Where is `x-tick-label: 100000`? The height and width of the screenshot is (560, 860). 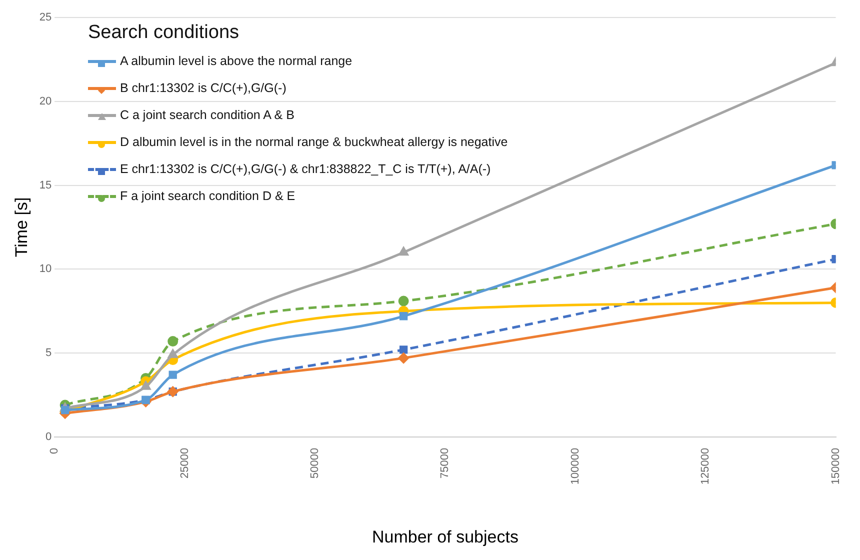
x-tick-label: 100000 is located at coordinates (575, 466).